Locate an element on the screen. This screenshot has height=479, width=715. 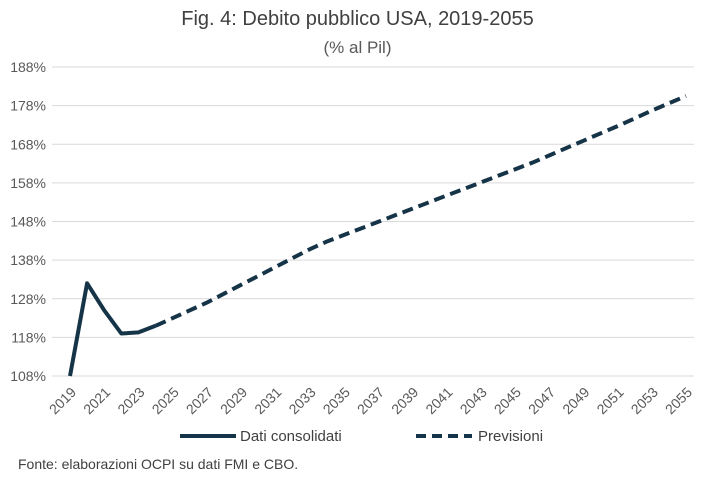
y-tick-label: 158% is located at coordinates (28, 183).